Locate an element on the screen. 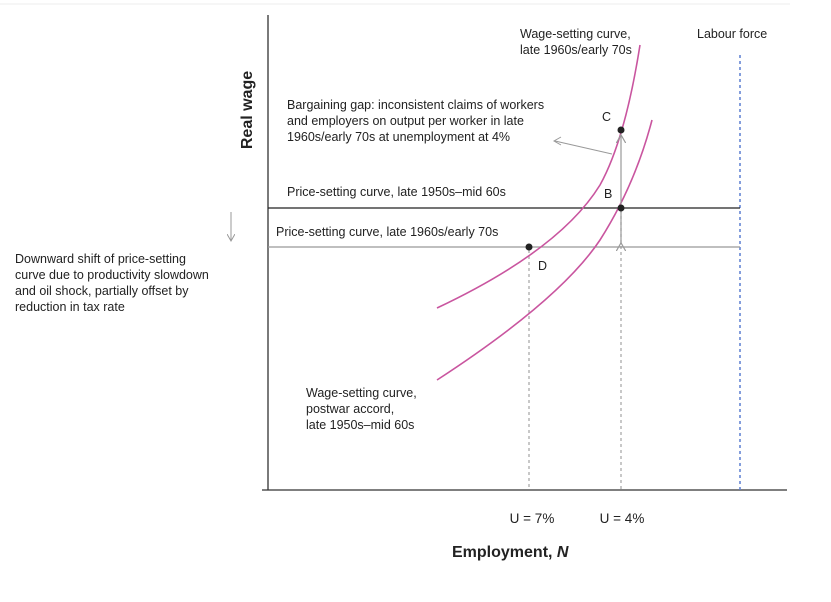  x-axis-variable: N is located at coordinates (563, 552).